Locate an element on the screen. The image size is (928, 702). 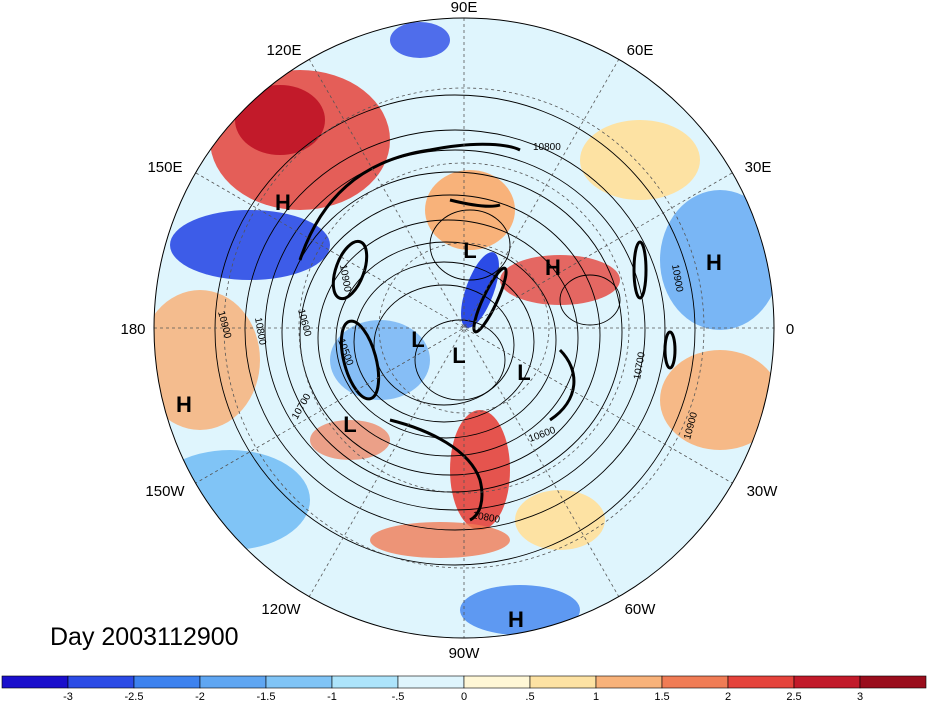
colorbar-tick-label: 3 is located at coordinates (860, 696).